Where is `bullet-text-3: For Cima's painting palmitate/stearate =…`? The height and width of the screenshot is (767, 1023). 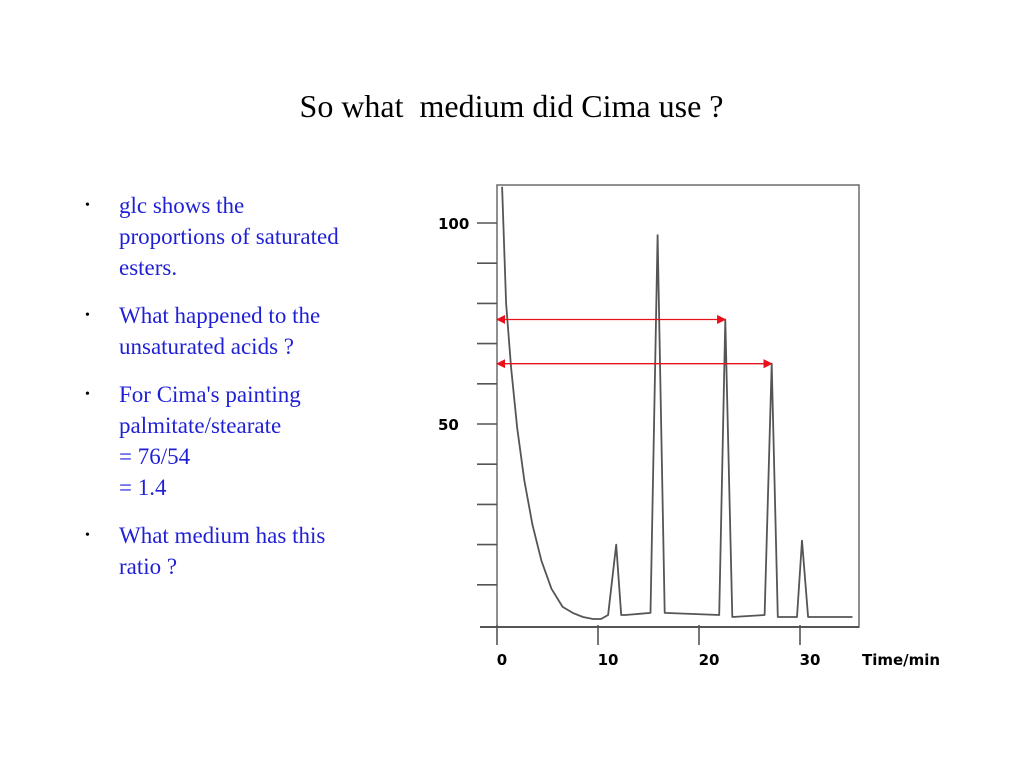
bullet-text-3: For Cima's painting palmitate/stearate =… is located at coordinates (210, 441).